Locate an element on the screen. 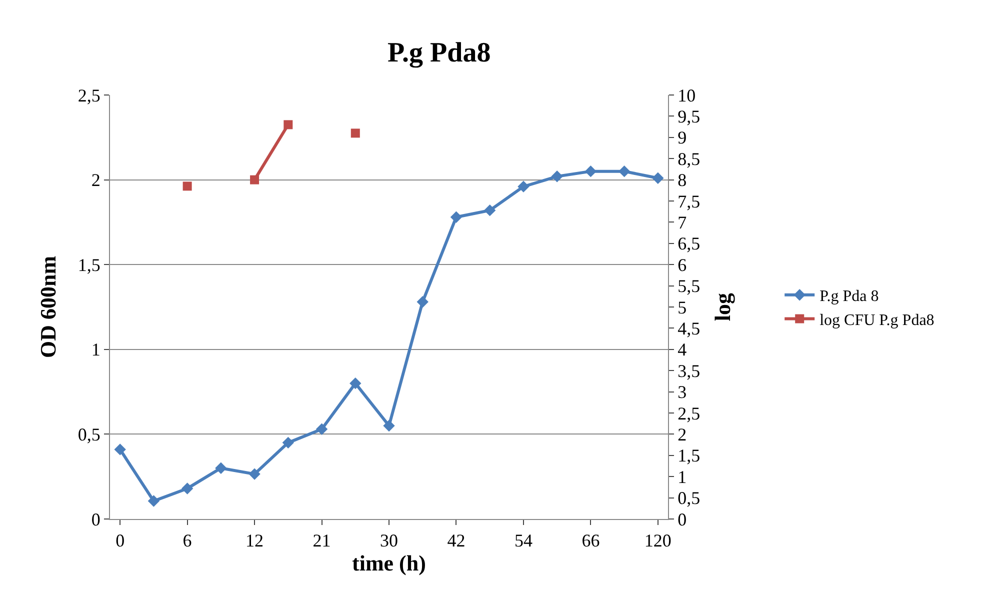 Image resolution: width=998 pixels, height=597 pixels. y2-tick-label: 0 is located at coordinates (682, 519).